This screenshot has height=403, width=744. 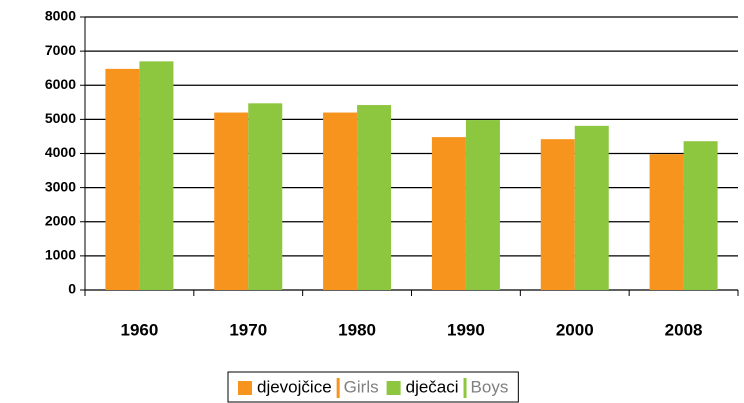 I want to click on legend-label: djevojčice, so click(x=294, y=386).